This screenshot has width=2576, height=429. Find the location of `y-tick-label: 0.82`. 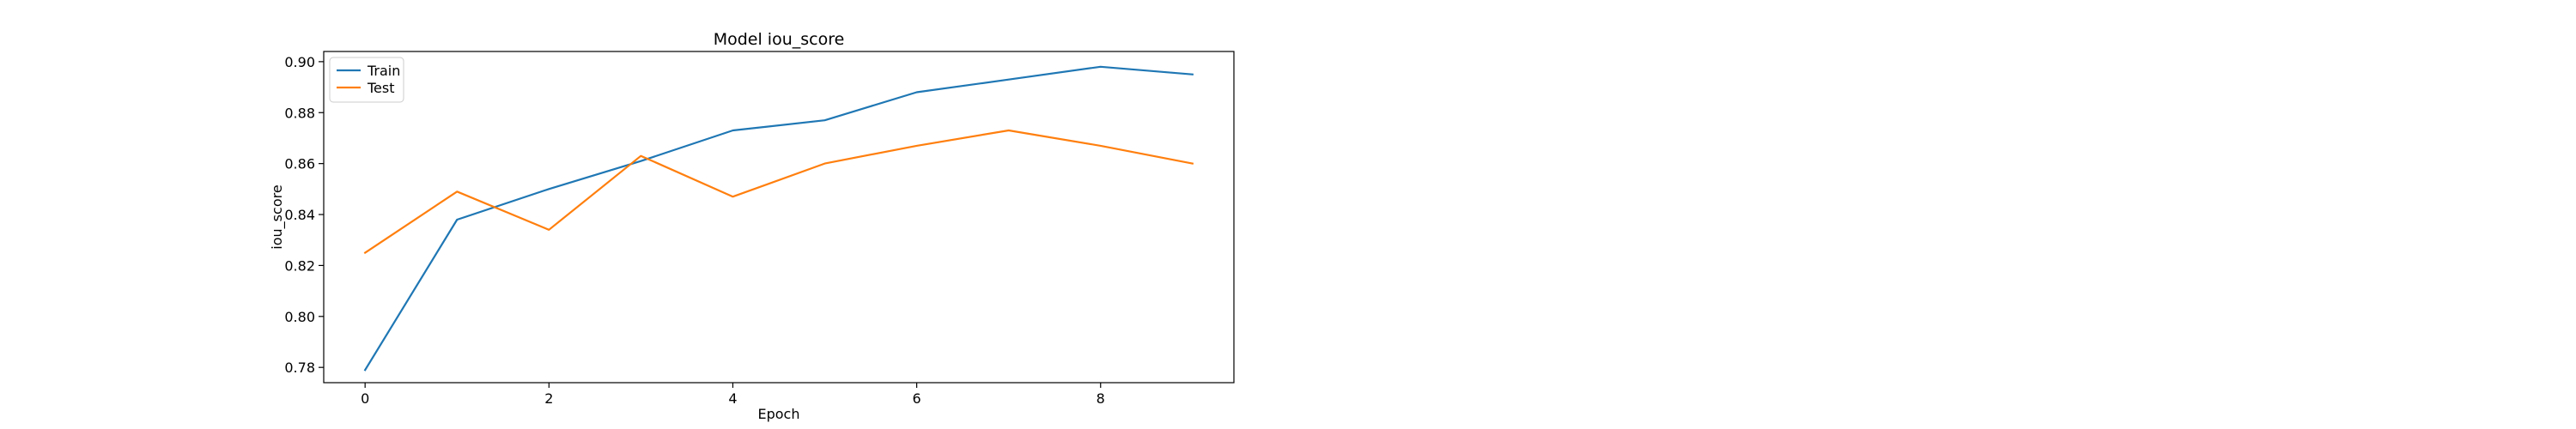

y-tick-label: 0.82 is located at coordinates (300, 265).